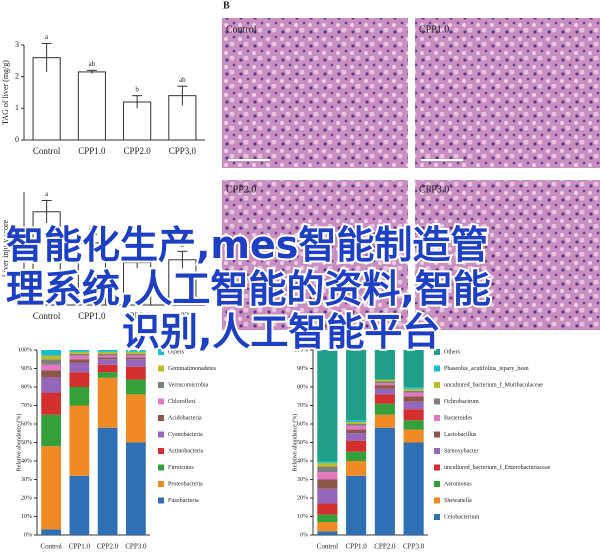 The image size is (600, 556). I want to click on x-tick-label: CPP1.0, so click(92, 316).